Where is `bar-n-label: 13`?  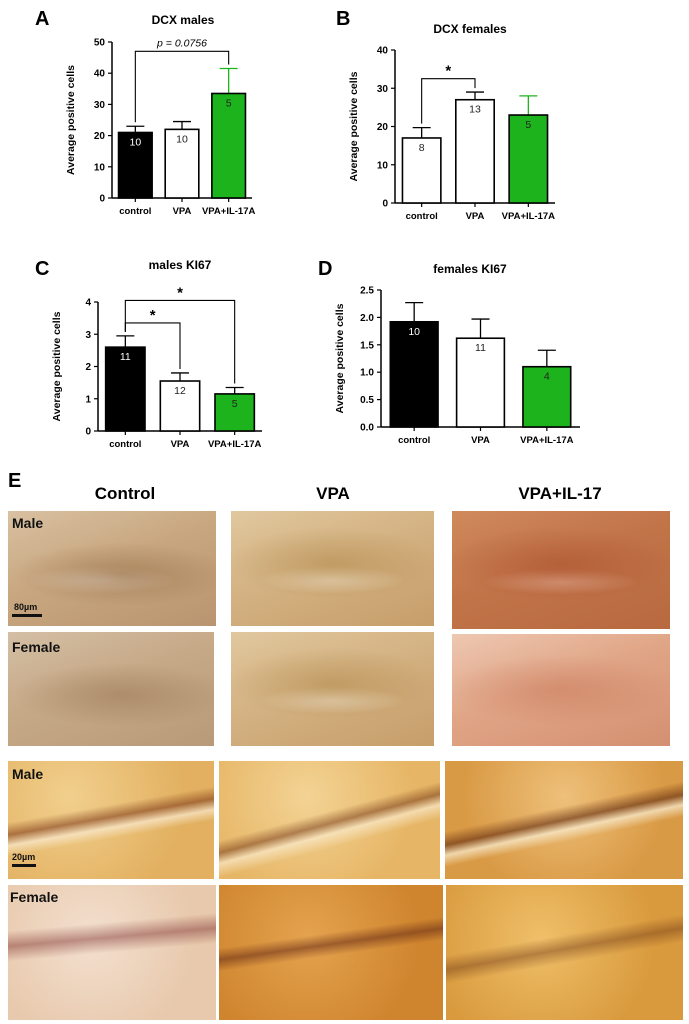
bar-n-label: 13 is located at coordinates (475, 110).